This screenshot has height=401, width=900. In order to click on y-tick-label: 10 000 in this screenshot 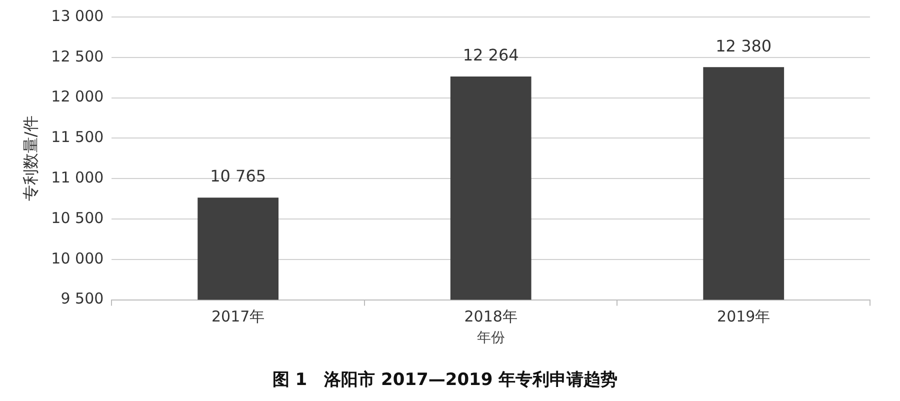, I will do `click(77, 258)`.